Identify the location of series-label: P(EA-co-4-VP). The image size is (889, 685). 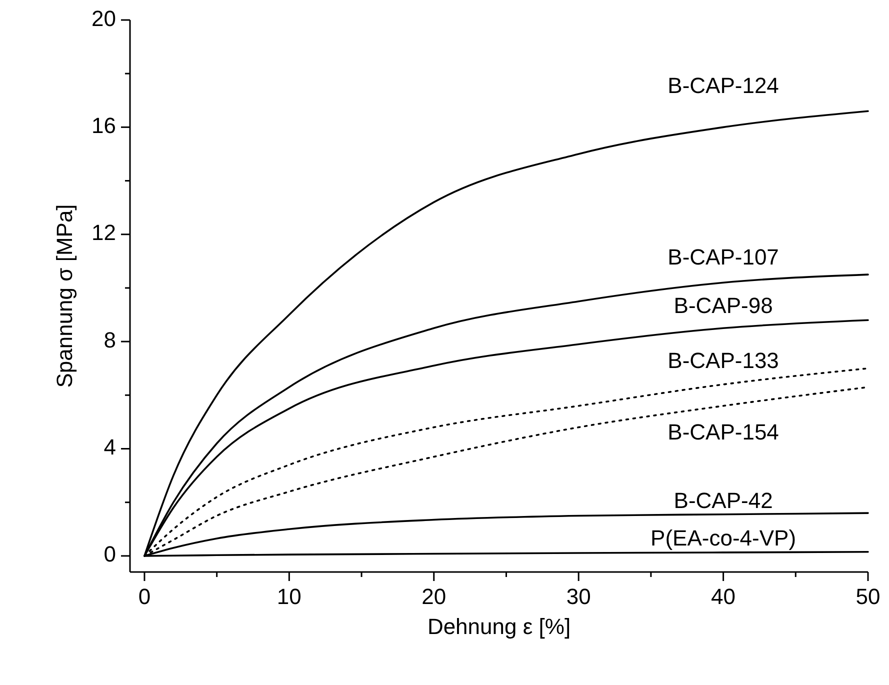
(723, 537).